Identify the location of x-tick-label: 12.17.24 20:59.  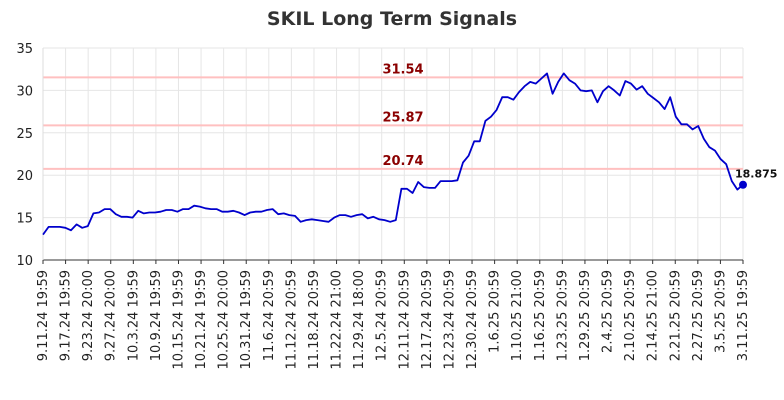
(427, 320).